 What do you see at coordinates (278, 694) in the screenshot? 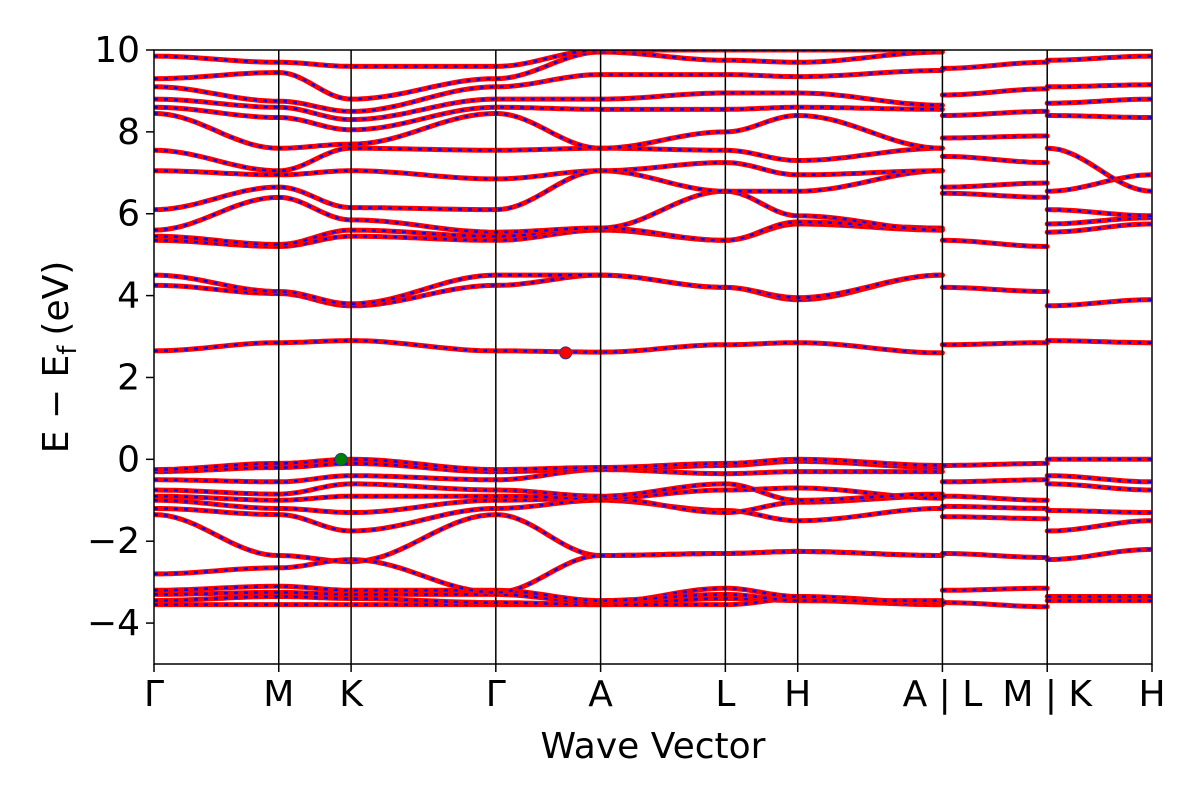
I see `x-tick-label-1: M` at bounding box center [278, 694].